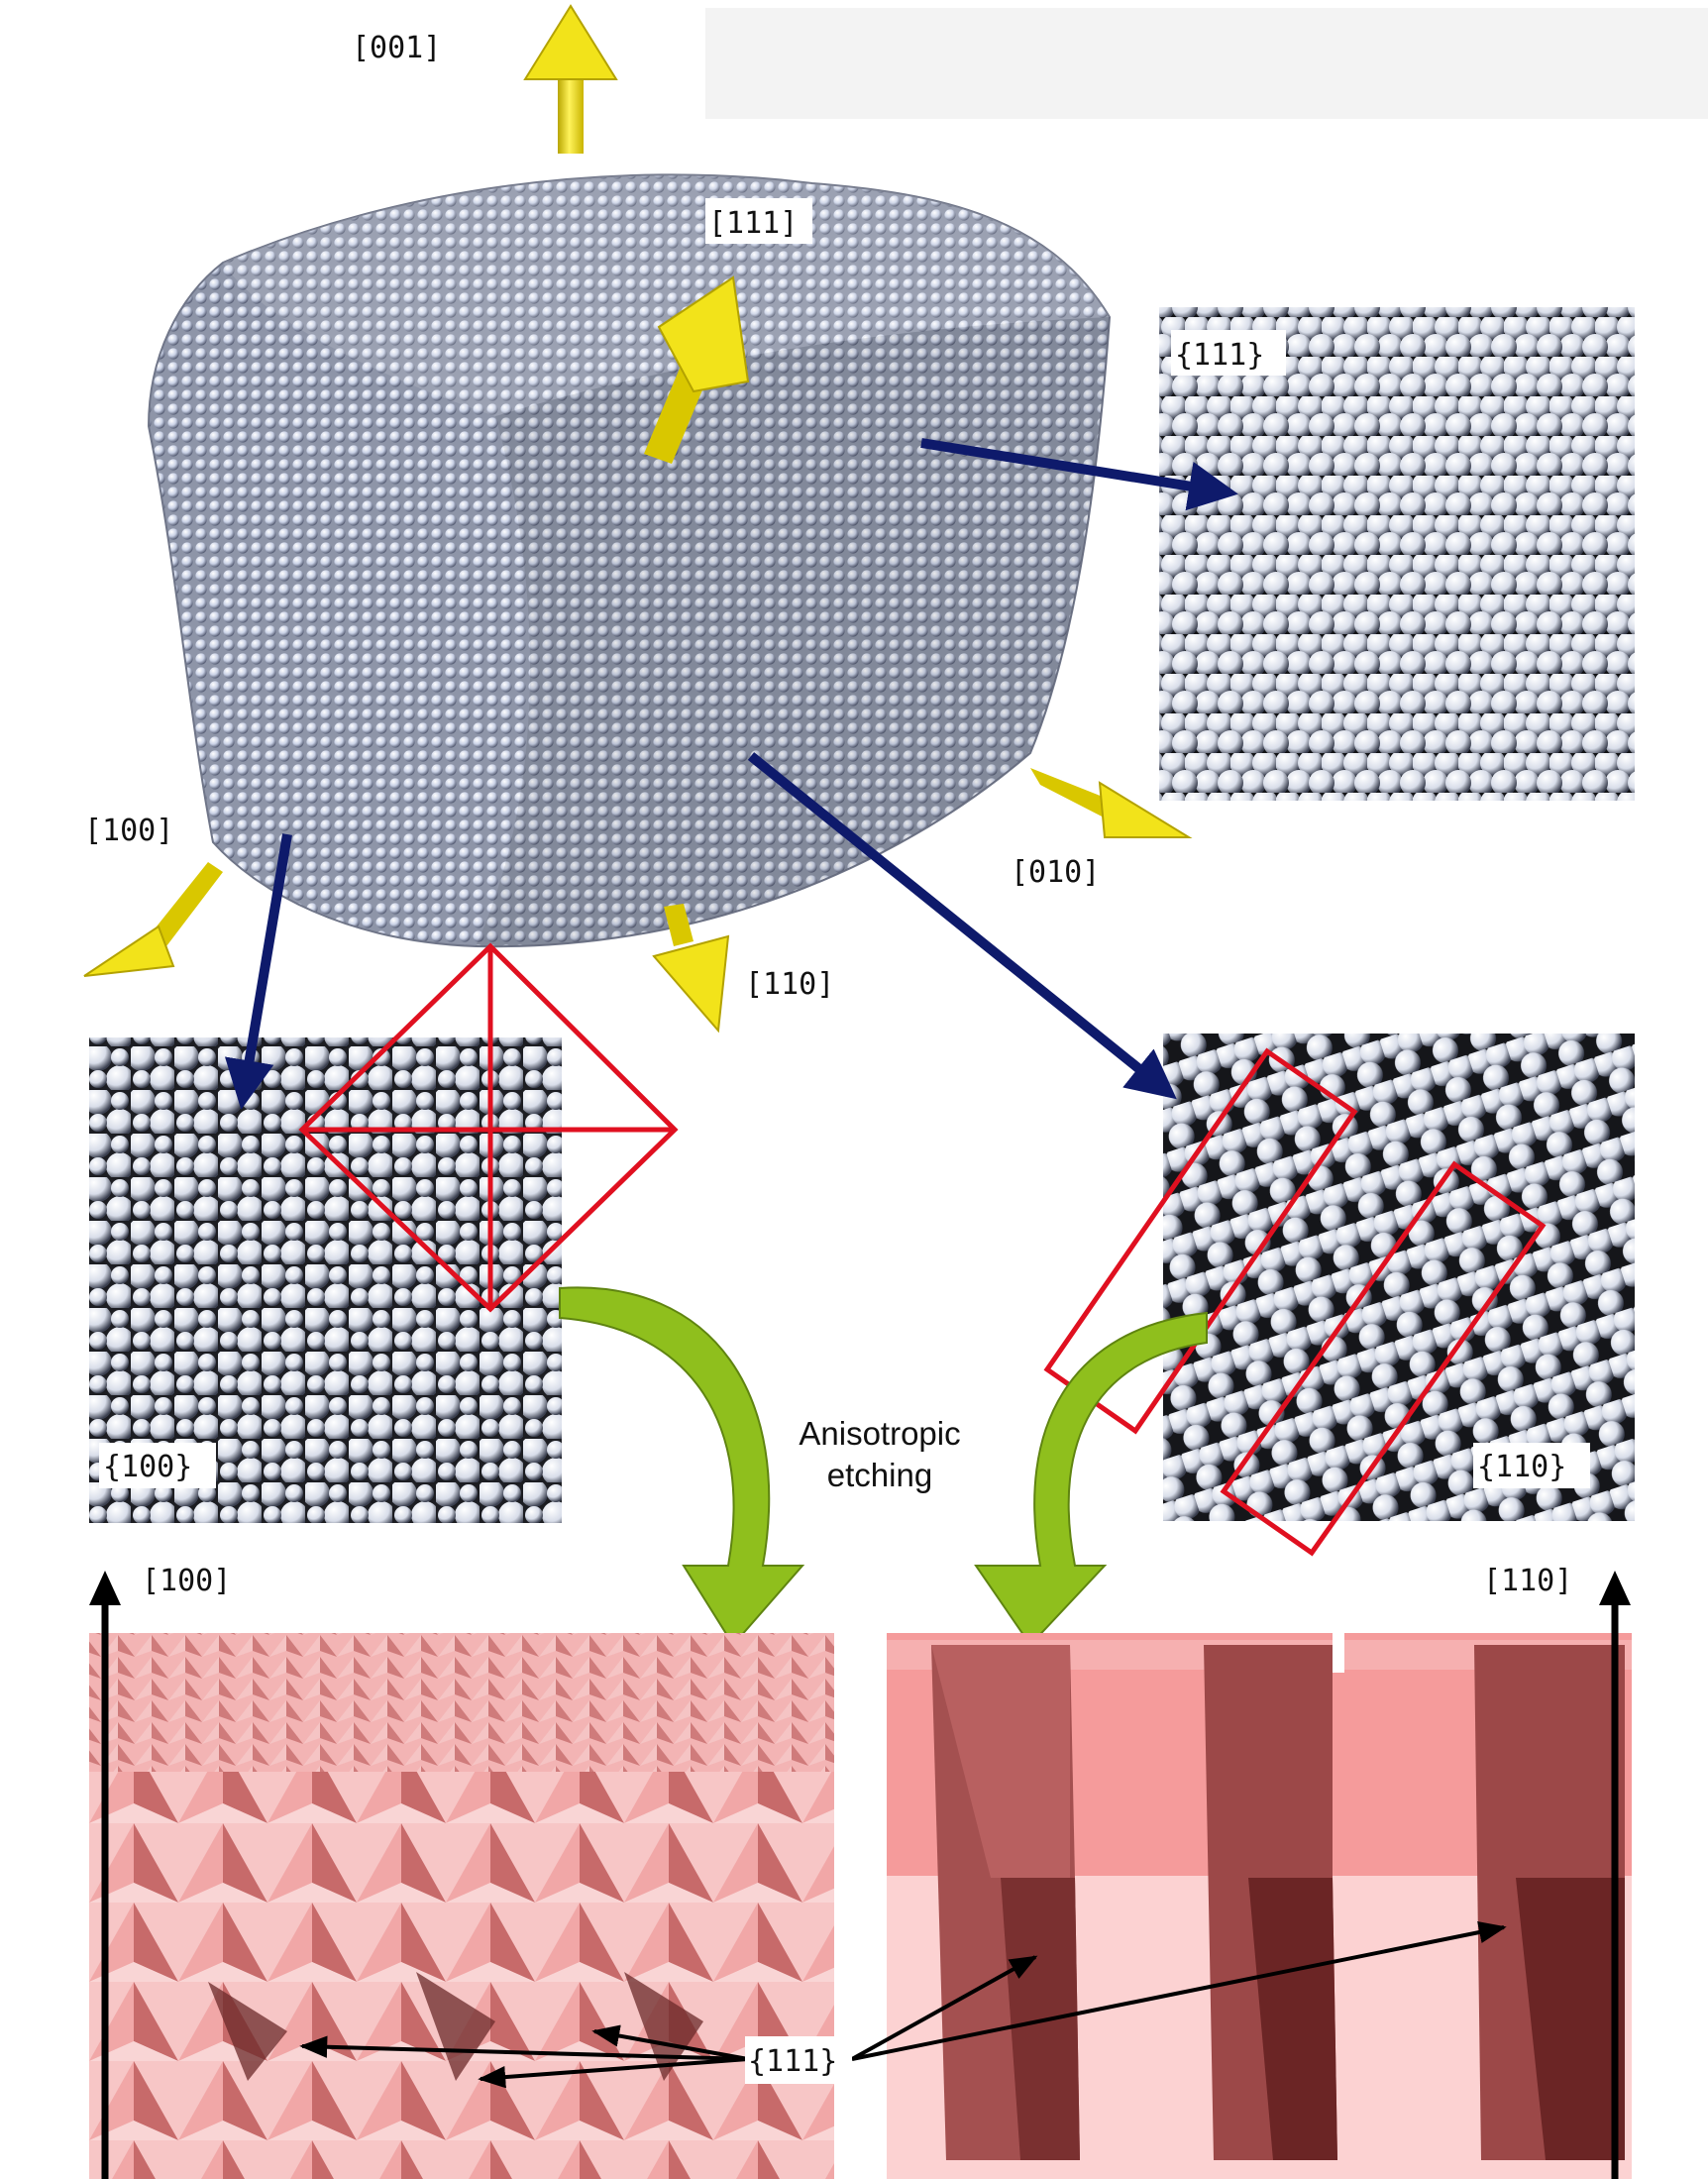 The width and height of the screenshot is (1708, 2179). Describe the element at coordinates (1206, 63) in the screenshot. I see `header-band` at that location.